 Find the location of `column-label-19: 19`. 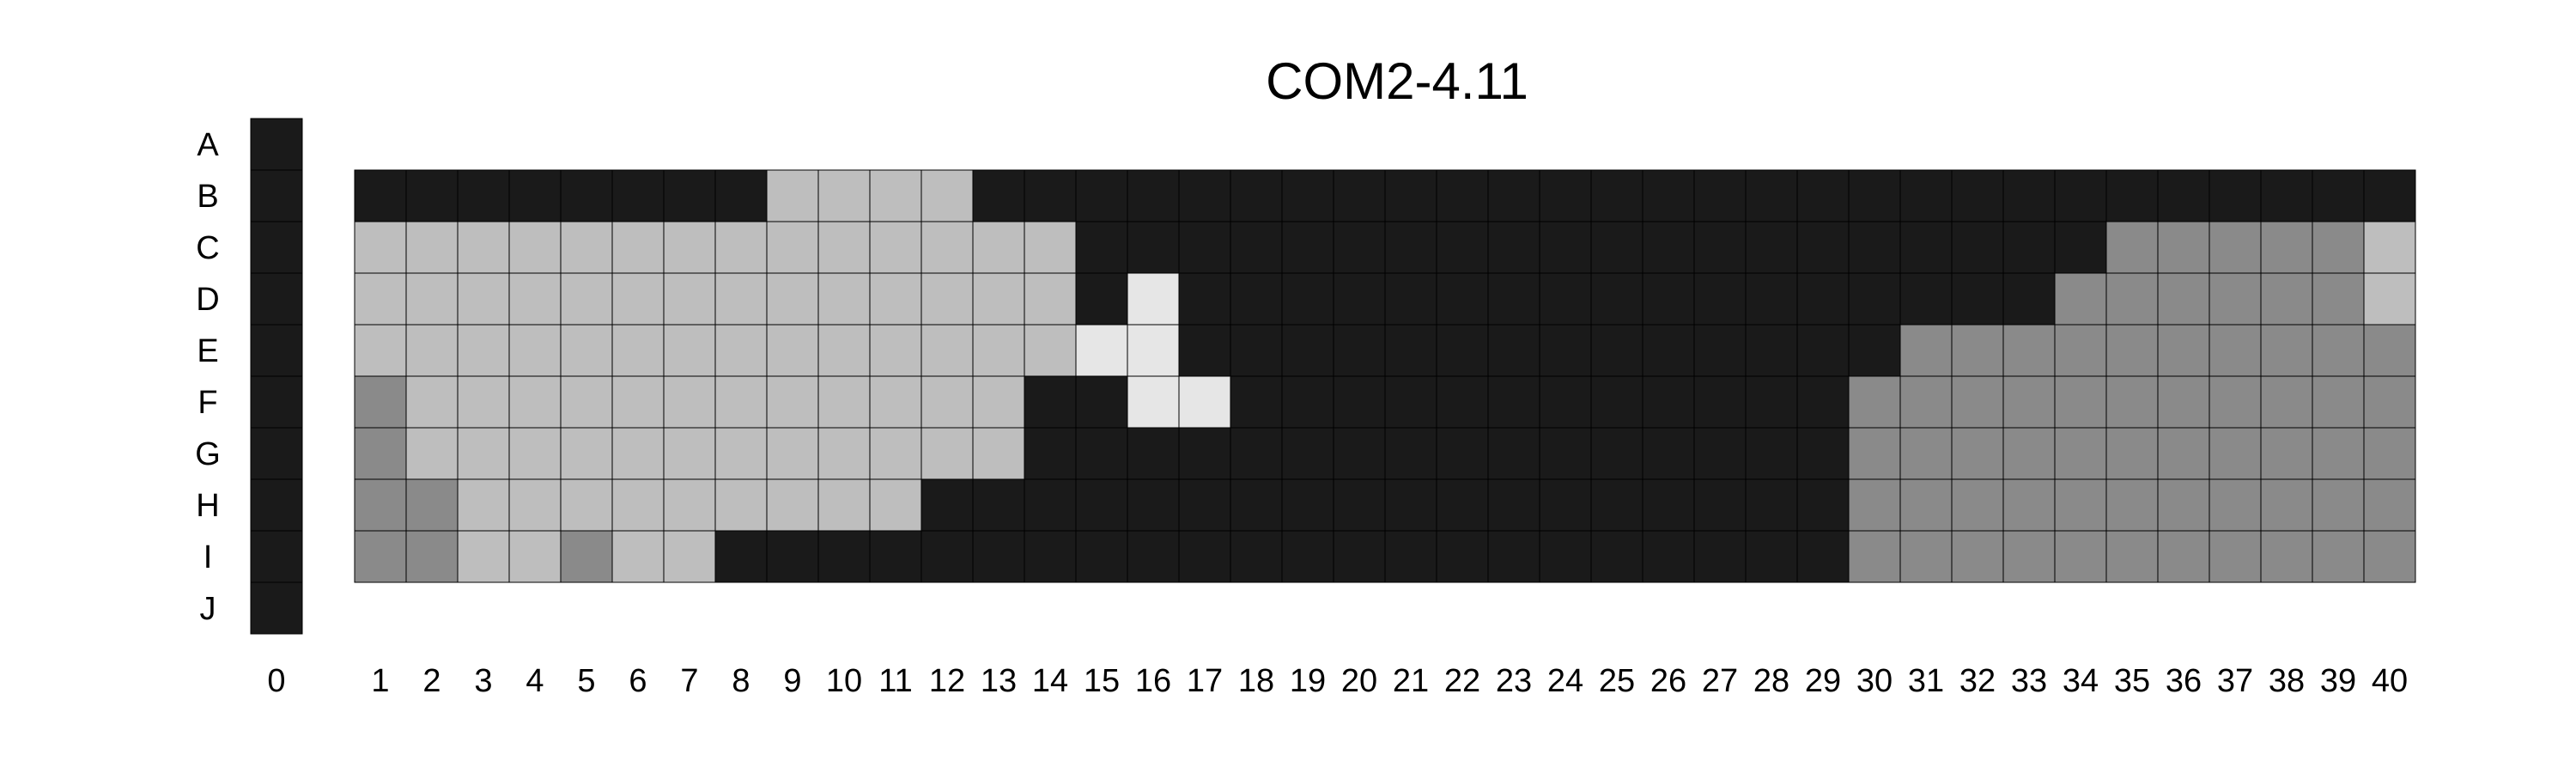

column-label-19: 19 is located at coordinates (1308, 681).